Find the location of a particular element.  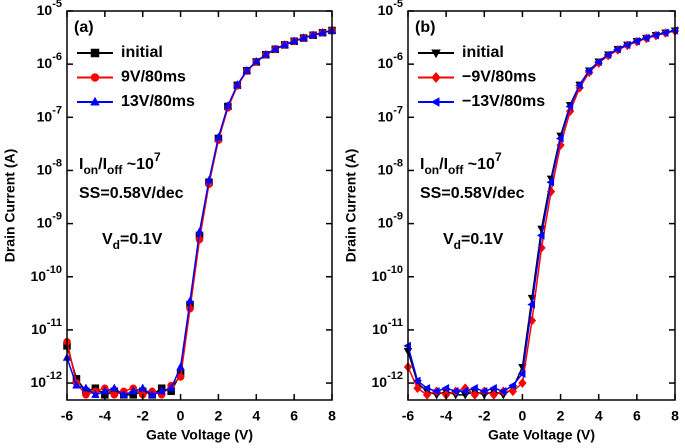

y-tick-label: 10⁻¹¹ is located at coordinates (387, 327).